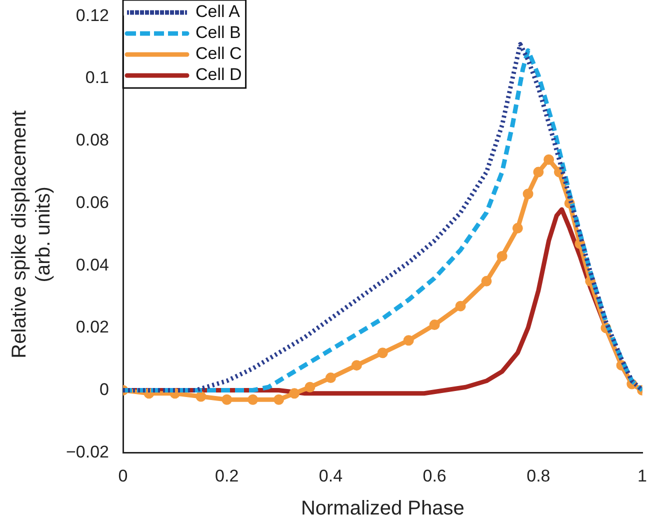 The image size is (653, 527). What do you see at coordinates (219, 74) in the screenshot?
I see `legend-label: Cell D` at bounding box center [219, 74].